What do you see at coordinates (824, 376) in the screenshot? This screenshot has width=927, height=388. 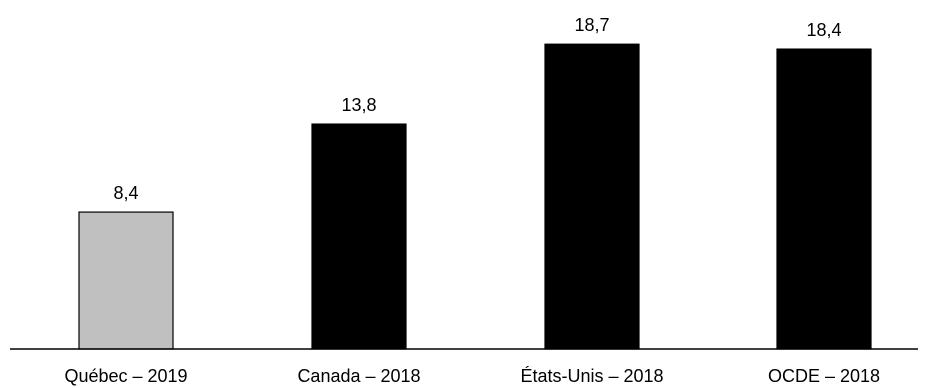 I see `x-tick-label-4: OCDE – 2018` at bounding box center [824, 376].